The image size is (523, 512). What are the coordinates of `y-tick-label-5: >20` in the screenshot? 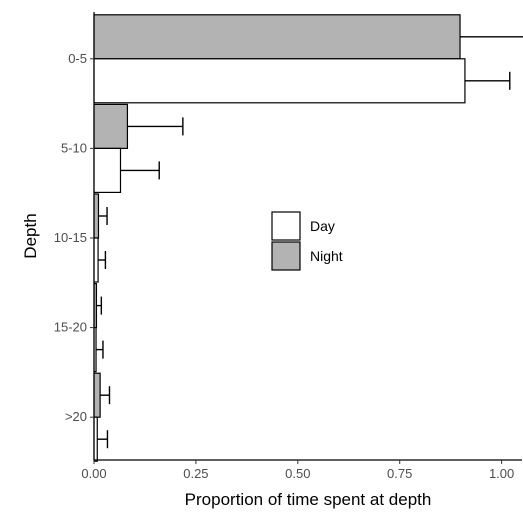 It's located at (76, 416).